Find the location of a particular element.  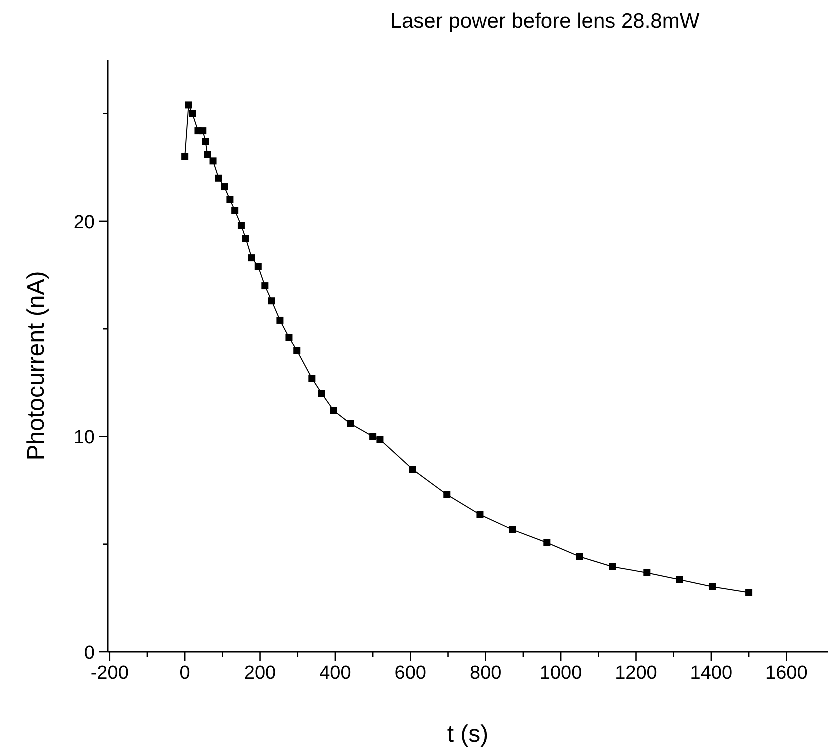

x-tick-label: 1200 is located at coordinates (636, 673).